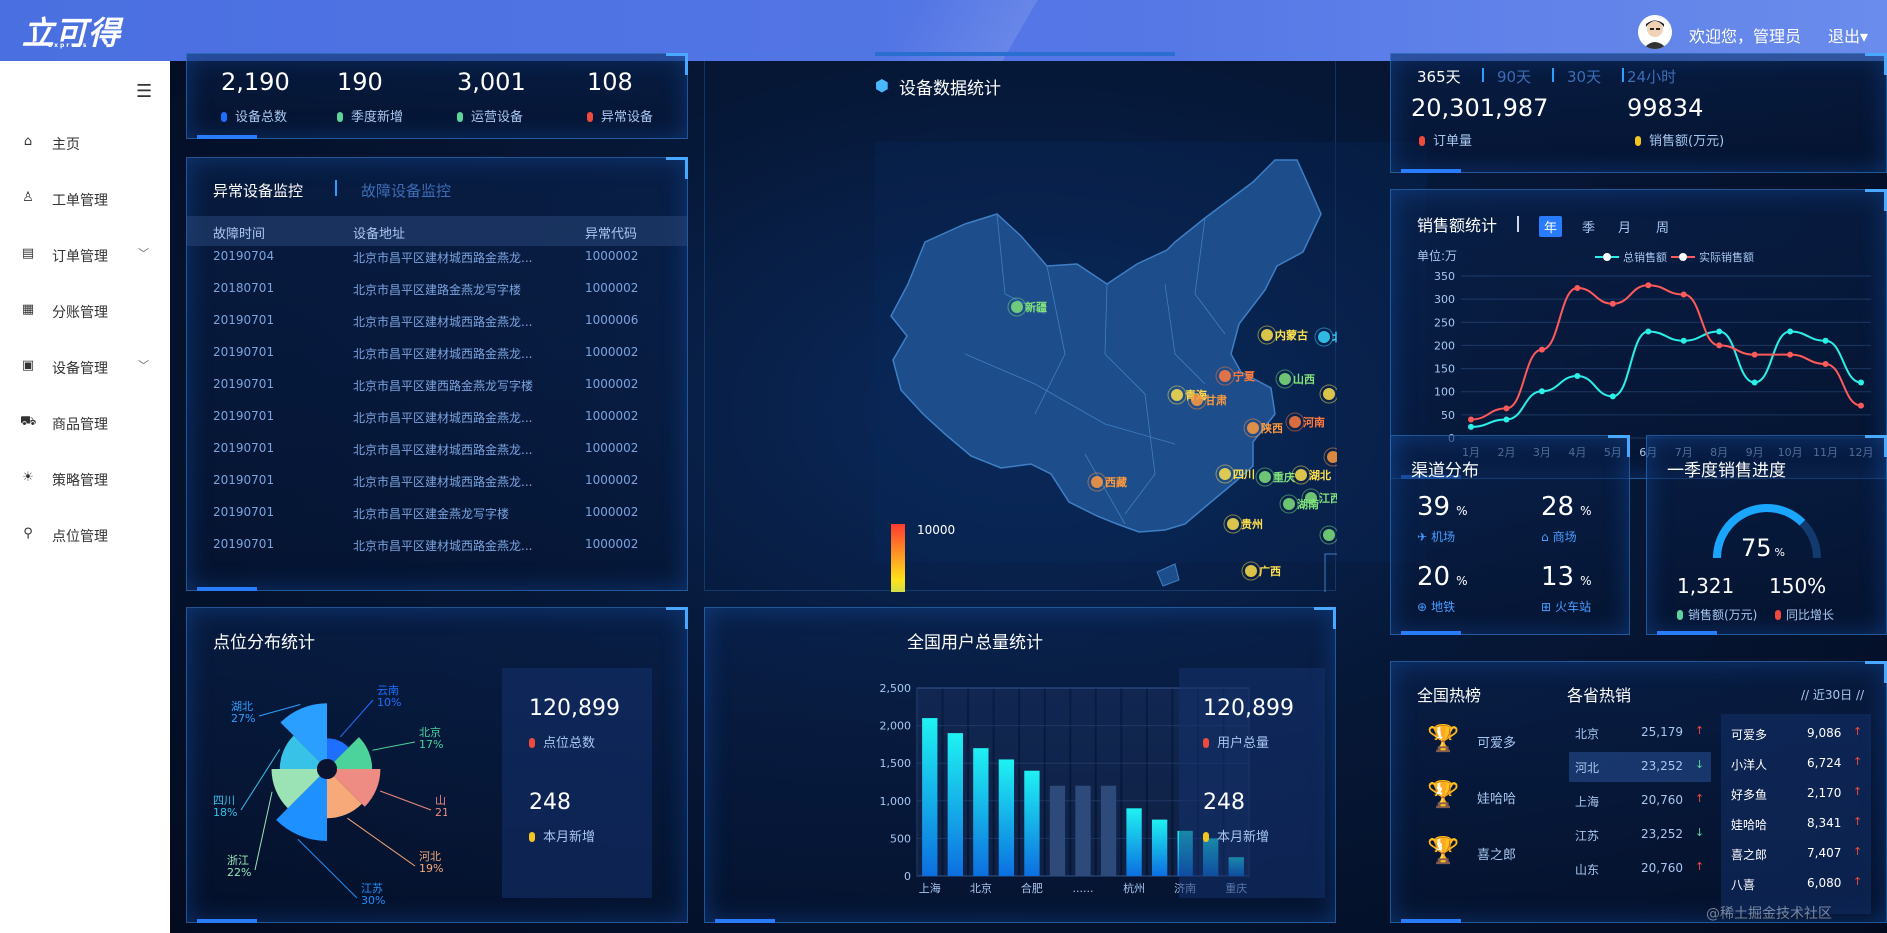 The width and height of the screenshot is (1887, 933). What do you see at coordinates (1551, 226) in the screenshot?
I see `tab-sales-0: 年` at bounding box center [1551, 226].